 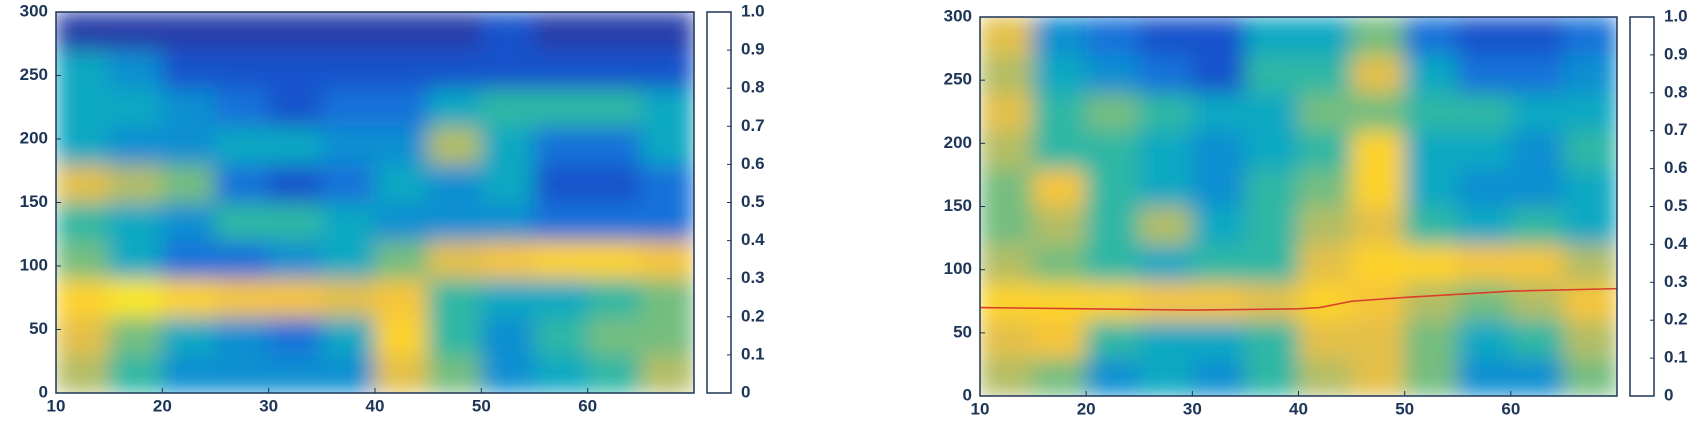 What do you see at coordinates (1676, 91) in the screenshot?
I see `colorbar-tick-label: 0.8` at bounding box center [1676, 91].